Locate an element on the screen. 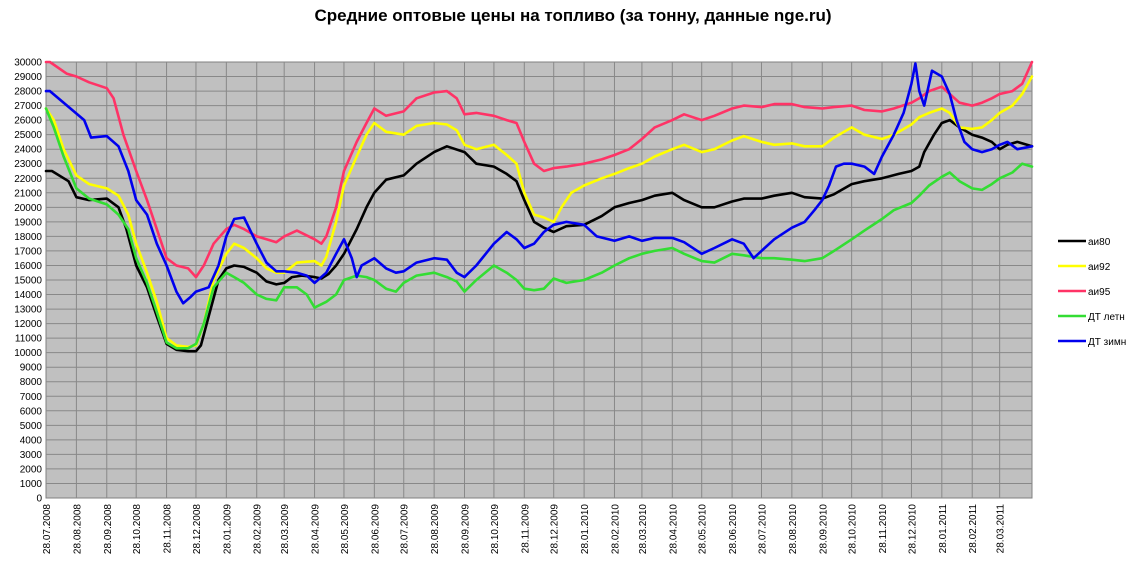 This screenshot has width=1134, height=585. y-tick-label: 26000 is located at coordinates (28, 121).